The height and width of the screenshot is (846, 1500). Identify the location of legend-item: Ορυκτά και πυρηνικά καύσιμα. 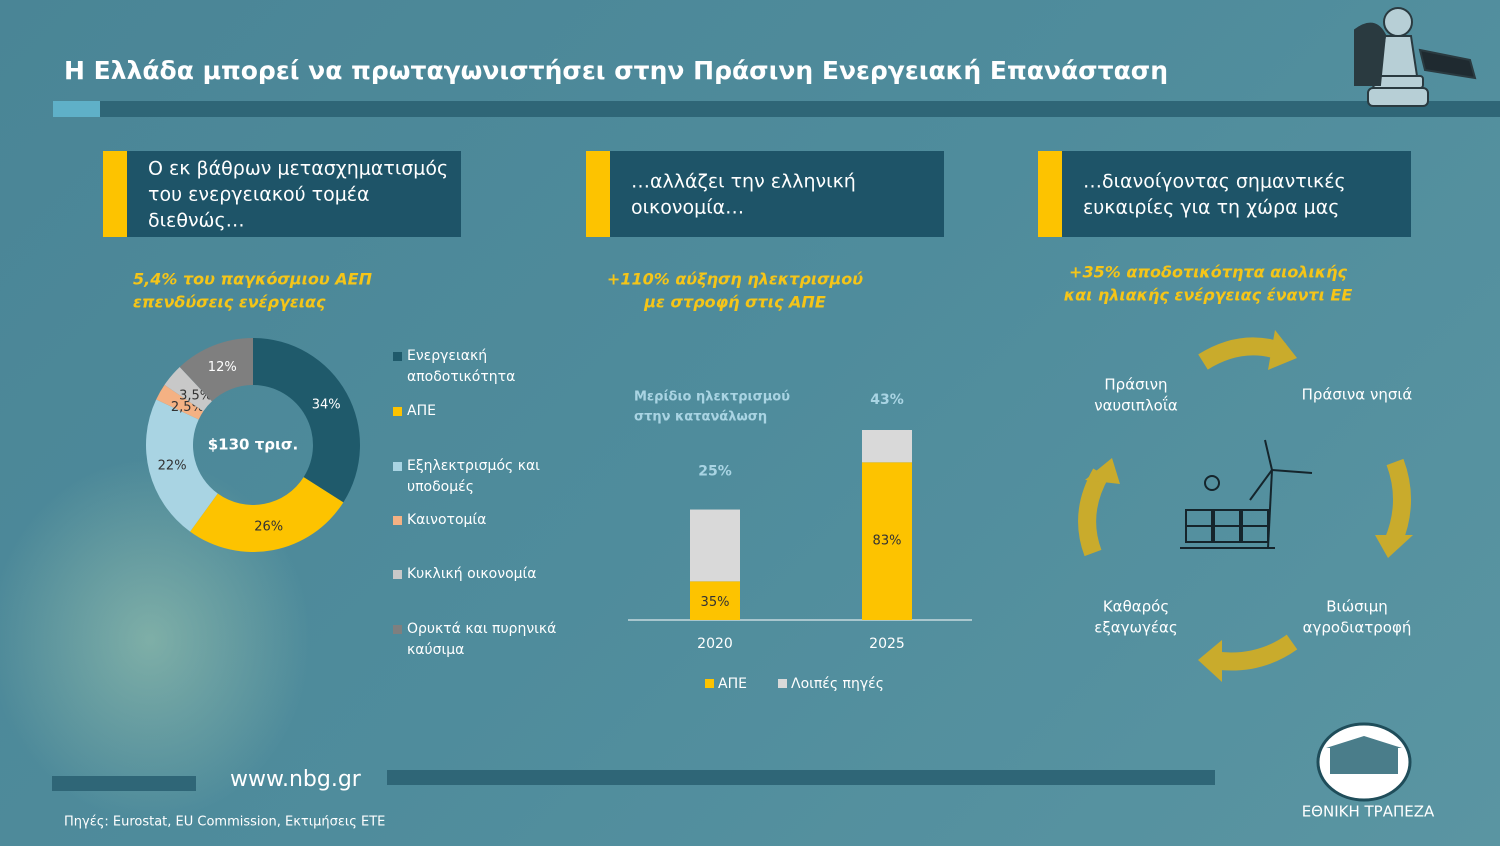
(480, 640).